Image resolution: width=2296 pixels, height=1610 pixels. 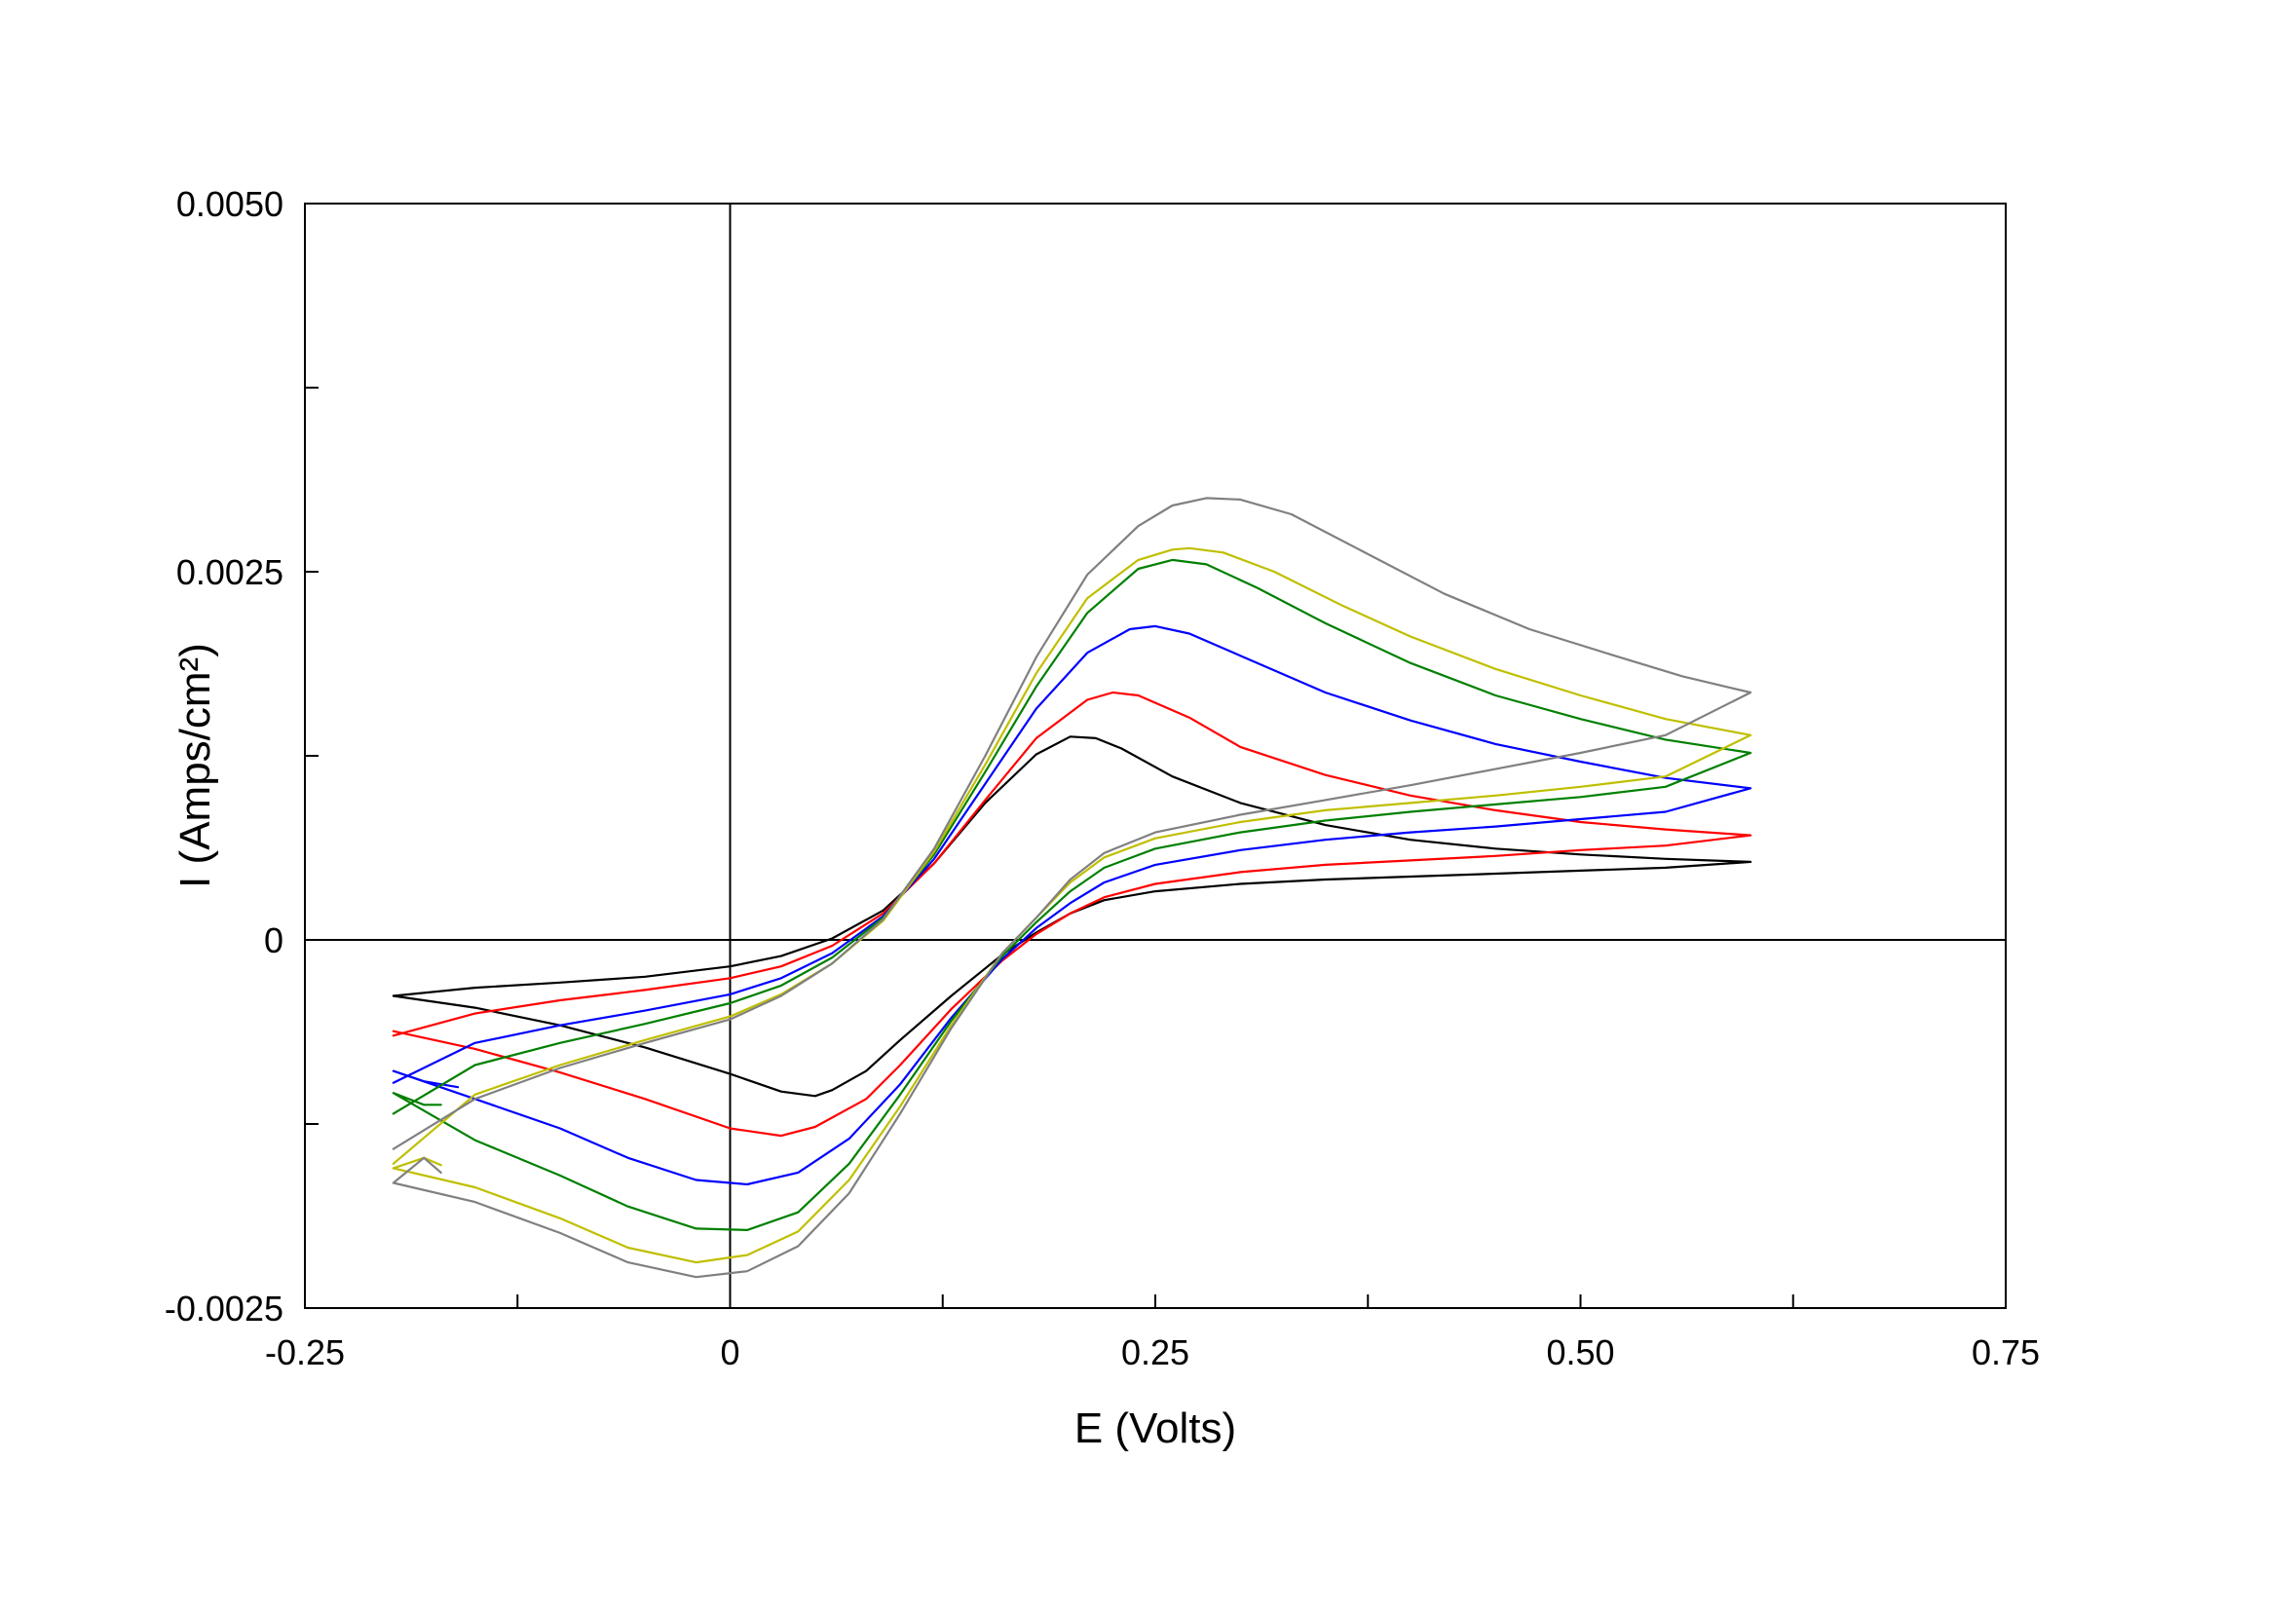 I want to click on y-tick-label-0: -0.0025, so click(x=224, y=1309).